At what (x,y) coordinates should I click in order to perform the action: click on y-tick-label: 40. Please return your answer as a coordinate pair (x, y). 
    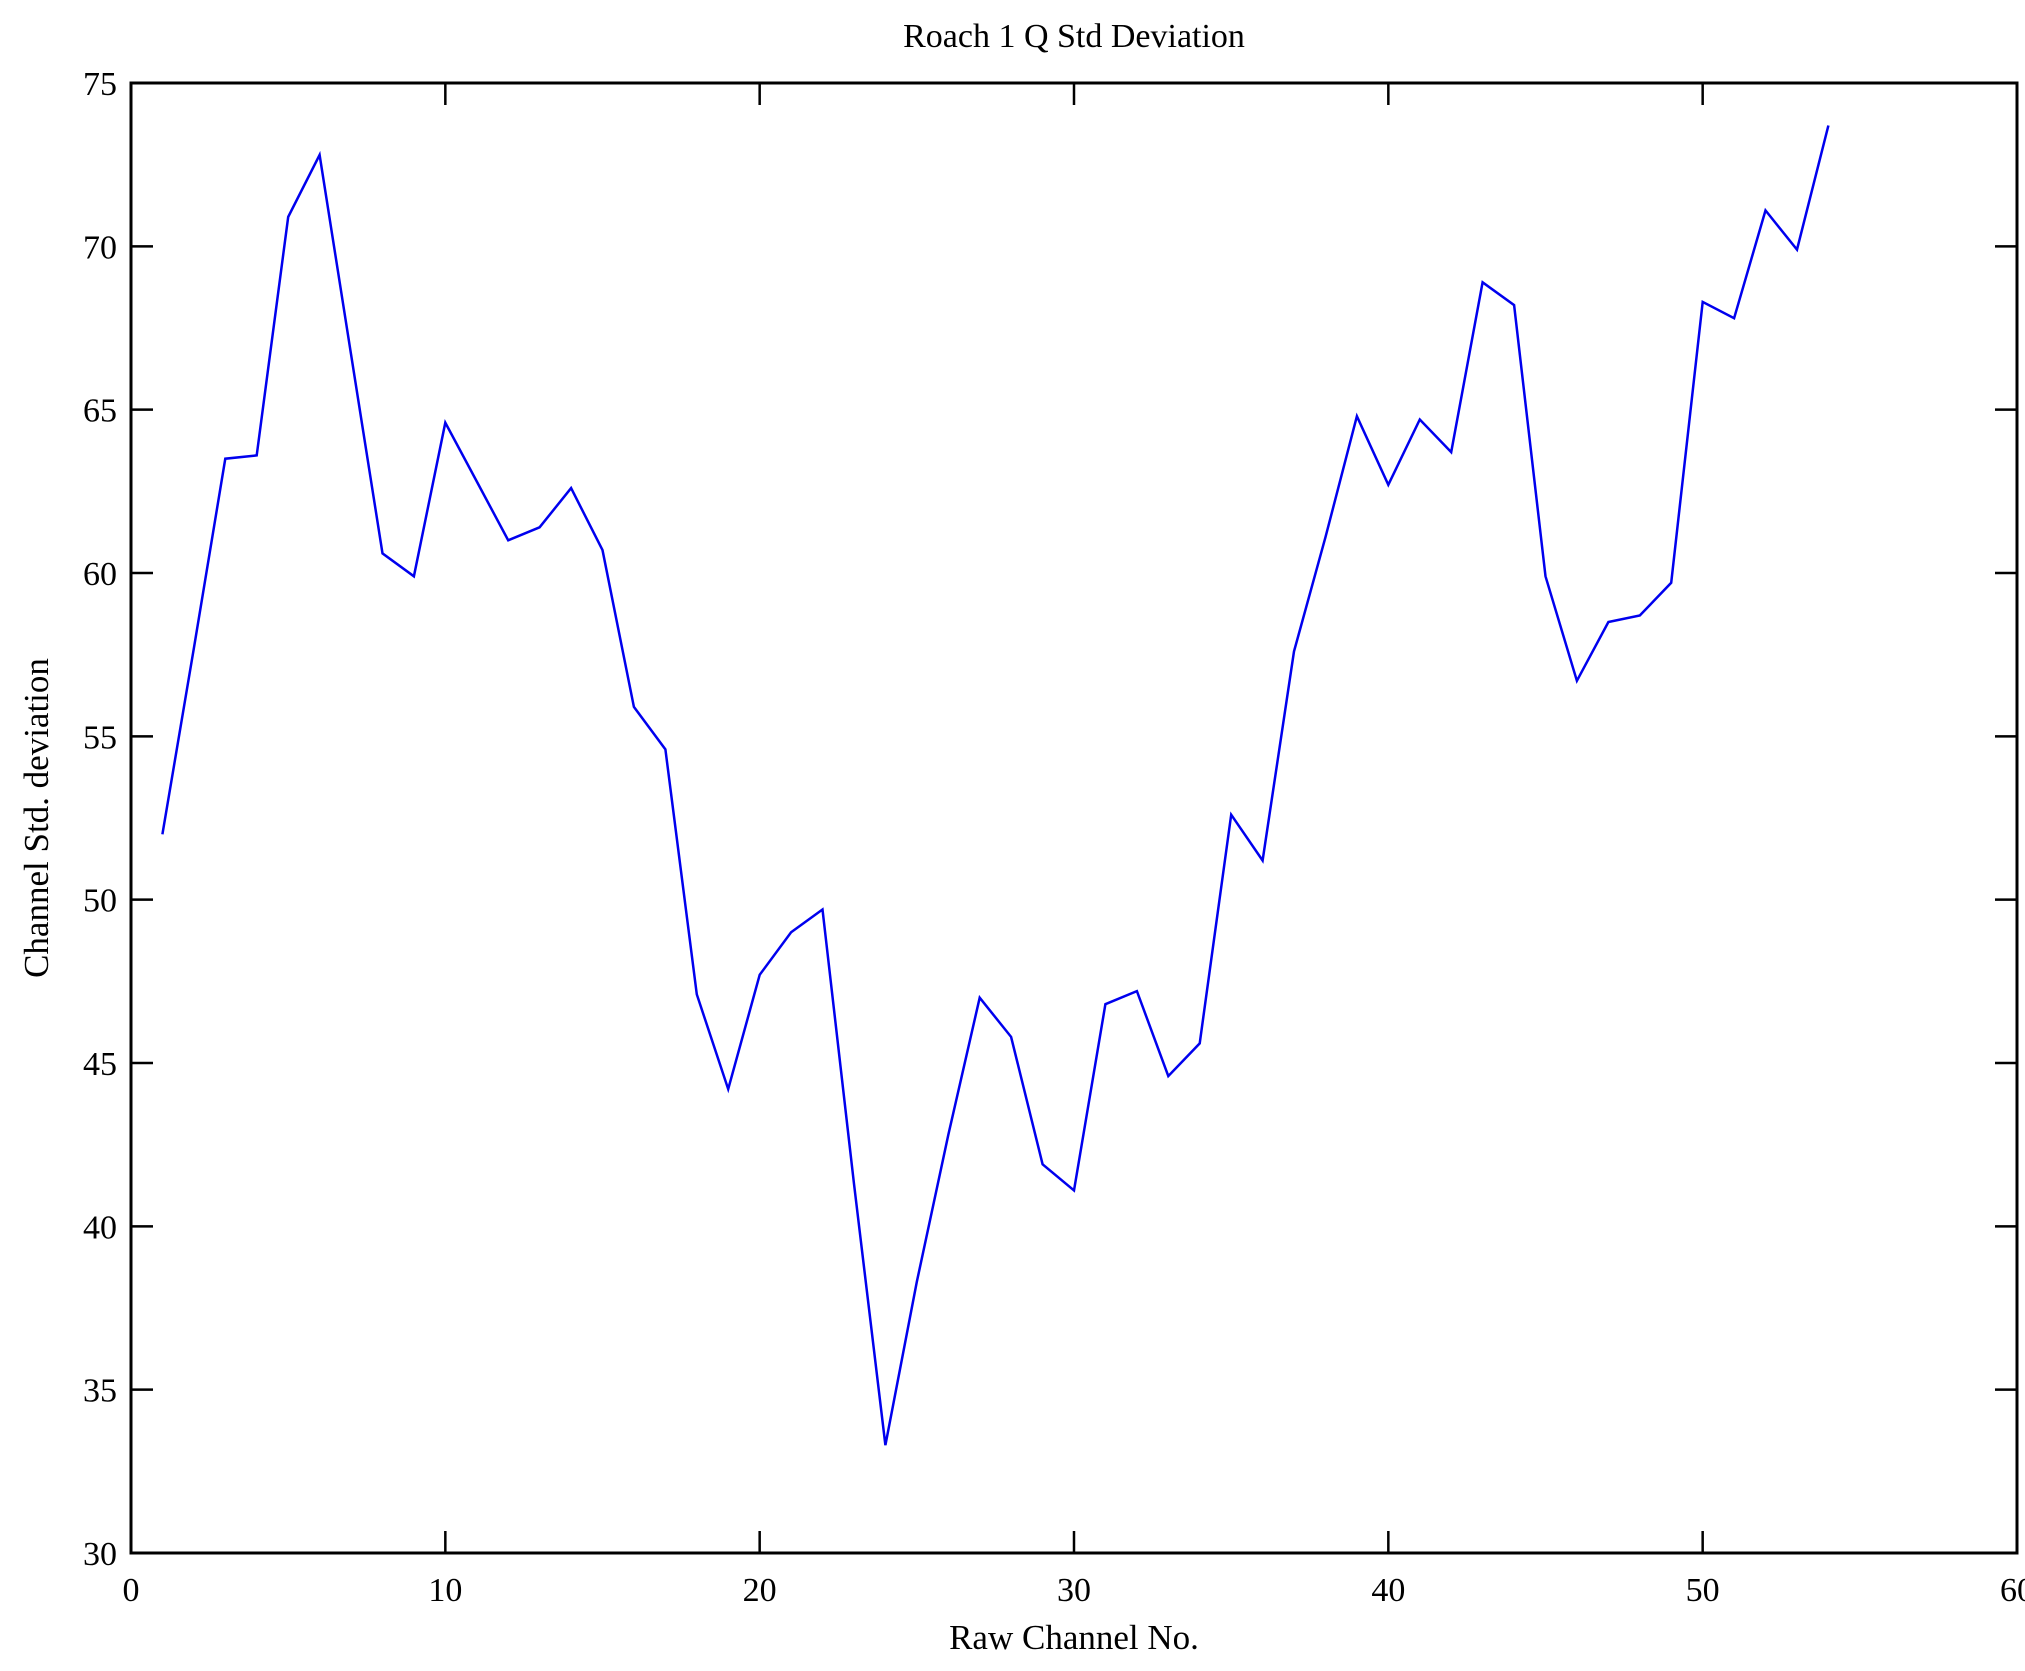
    Looking at the image, I should click on (100, 1227).